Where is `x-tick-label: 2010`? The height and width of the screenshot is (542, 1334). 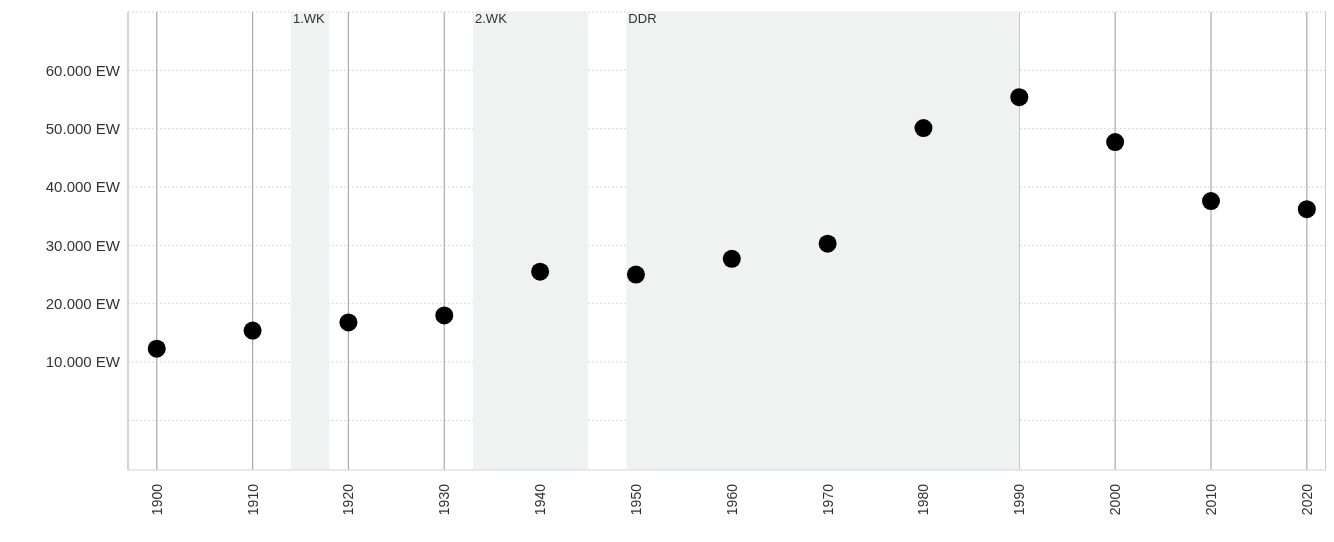 x-tick-label: 2010 is located at coordinates (1210, 499).